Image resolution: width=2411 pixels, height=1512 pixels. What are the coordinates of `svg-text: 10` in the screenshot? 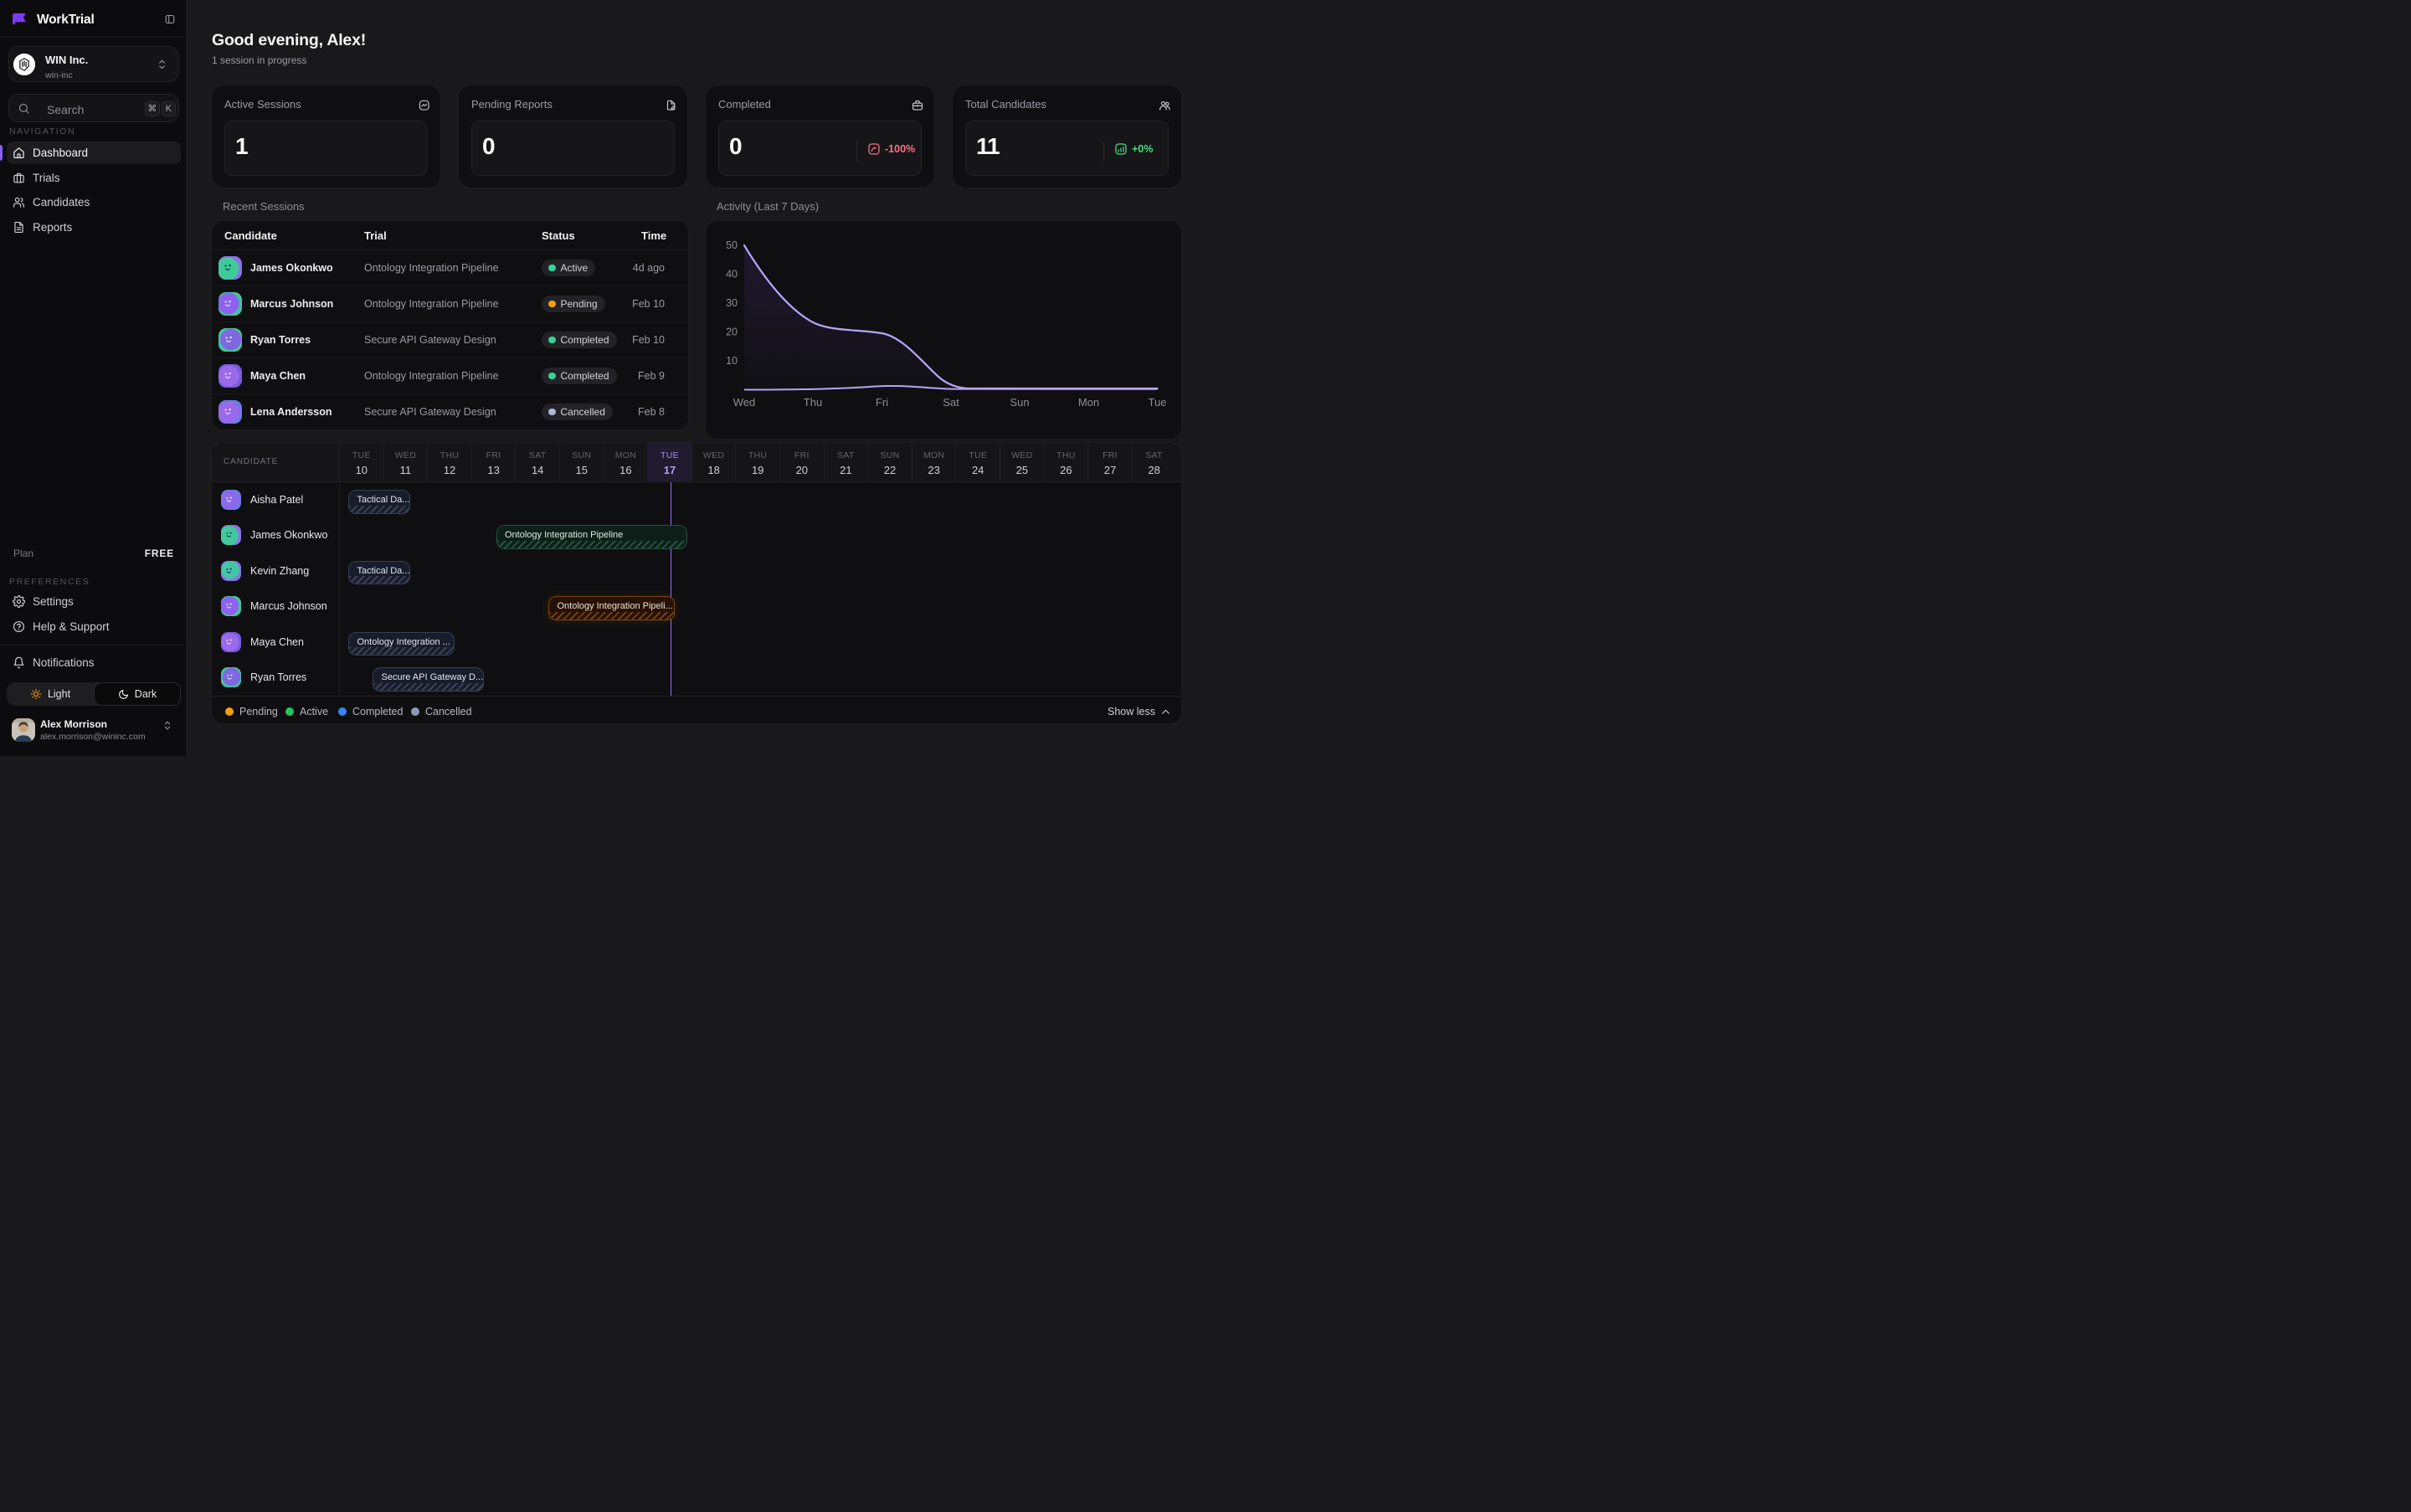 It's located at (732, 361).